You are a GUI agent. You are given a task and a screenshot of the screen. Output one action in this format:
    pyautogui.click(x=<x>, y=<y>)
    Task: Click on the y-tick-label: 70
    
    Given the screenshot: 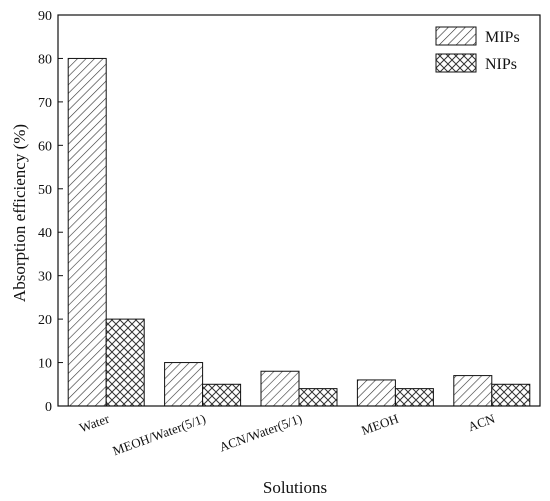 What is the action you would take?
    pyautogui.click(x=45, y=103)
    